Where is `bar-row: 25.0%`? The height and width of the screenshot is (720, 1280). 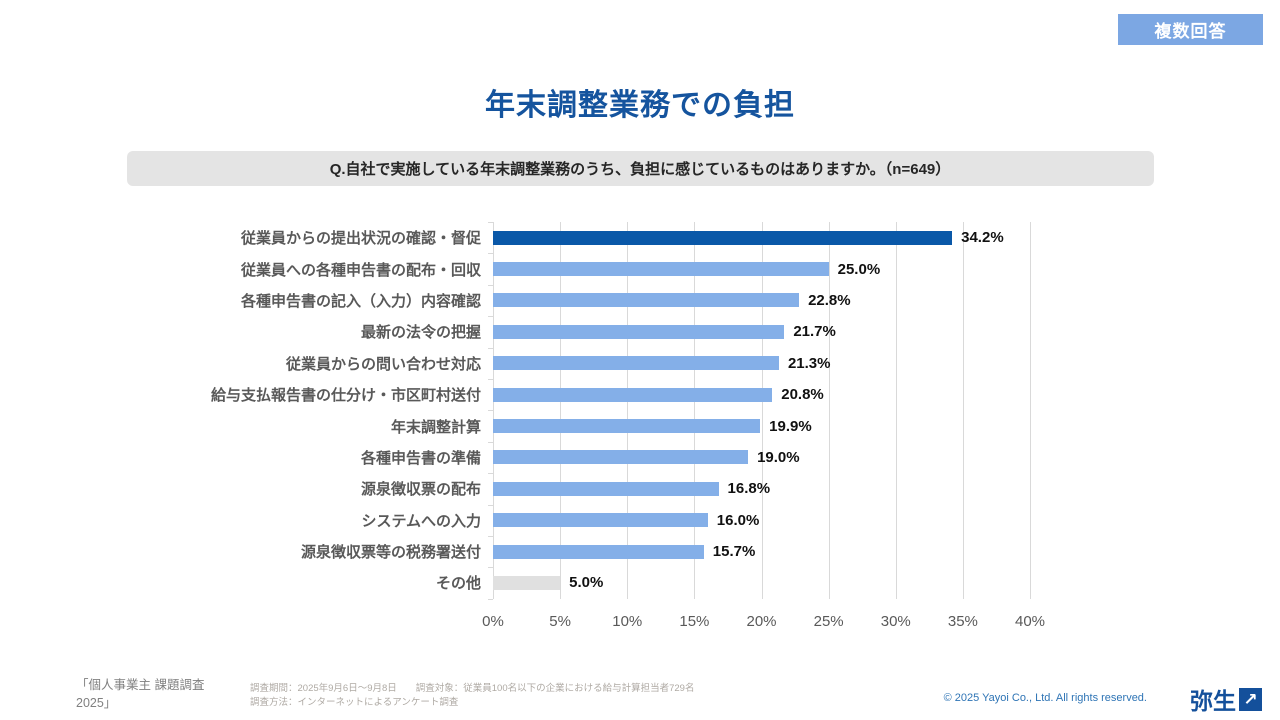 bar-row: 25.0% is located at coordinates (761, 268).